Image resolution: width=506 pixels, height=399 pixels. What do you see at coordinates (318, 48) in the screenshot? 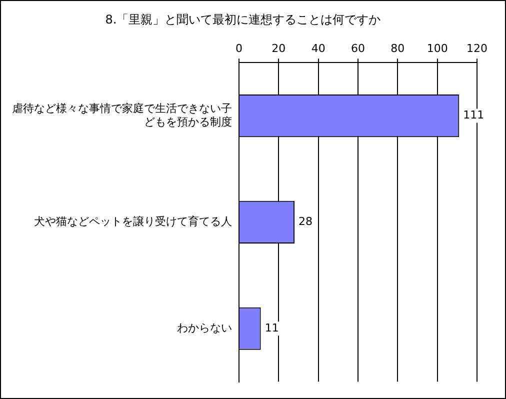
I see `x-tick-label: 40` at bounding box center [318, 48].